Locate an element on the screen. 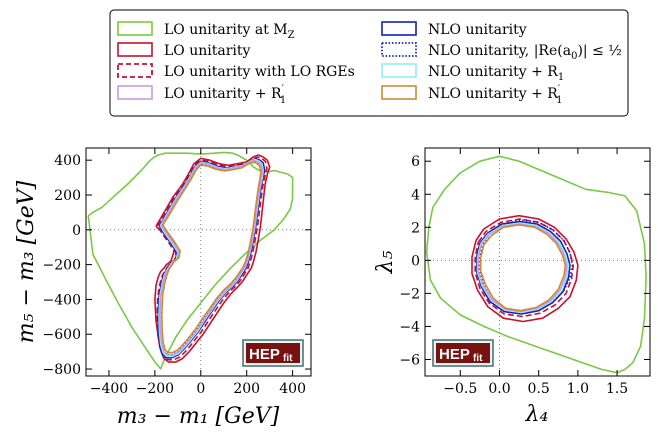 The width and height of the screenshot is (665, 439). right-xtick-label-3: 1.0 is located at coordinates (578, 389).